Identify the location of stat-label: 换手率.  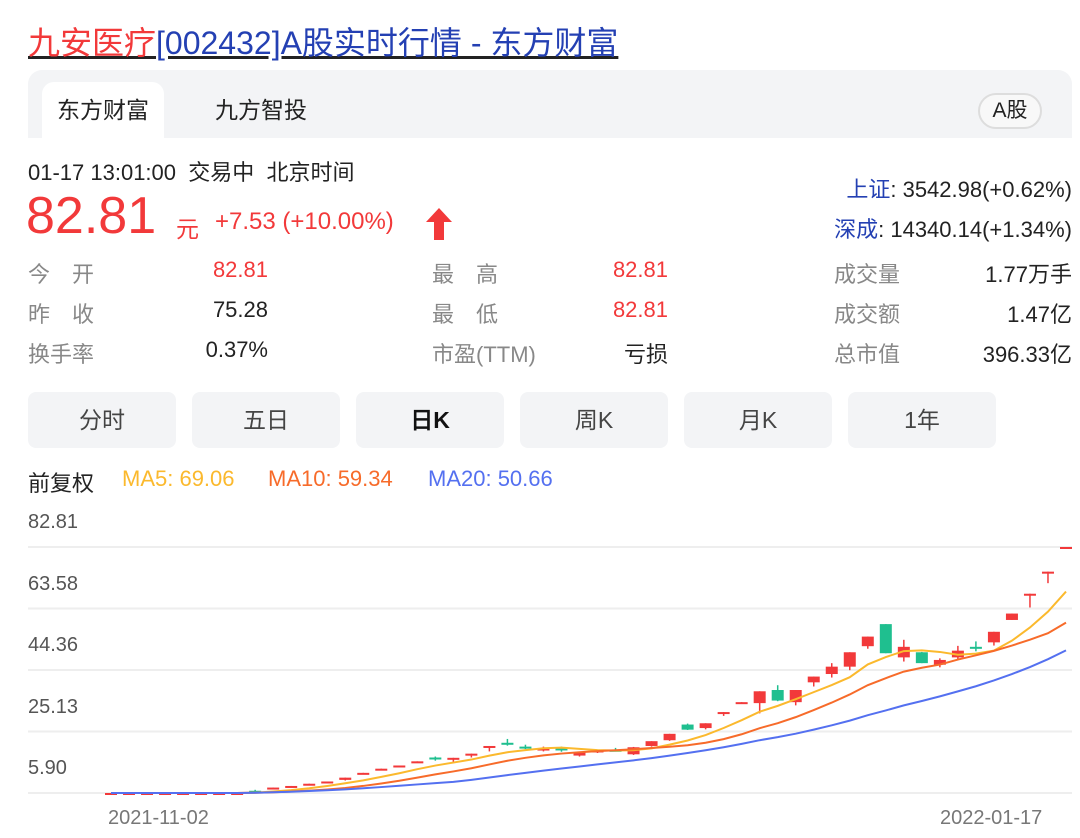
(61, 354).